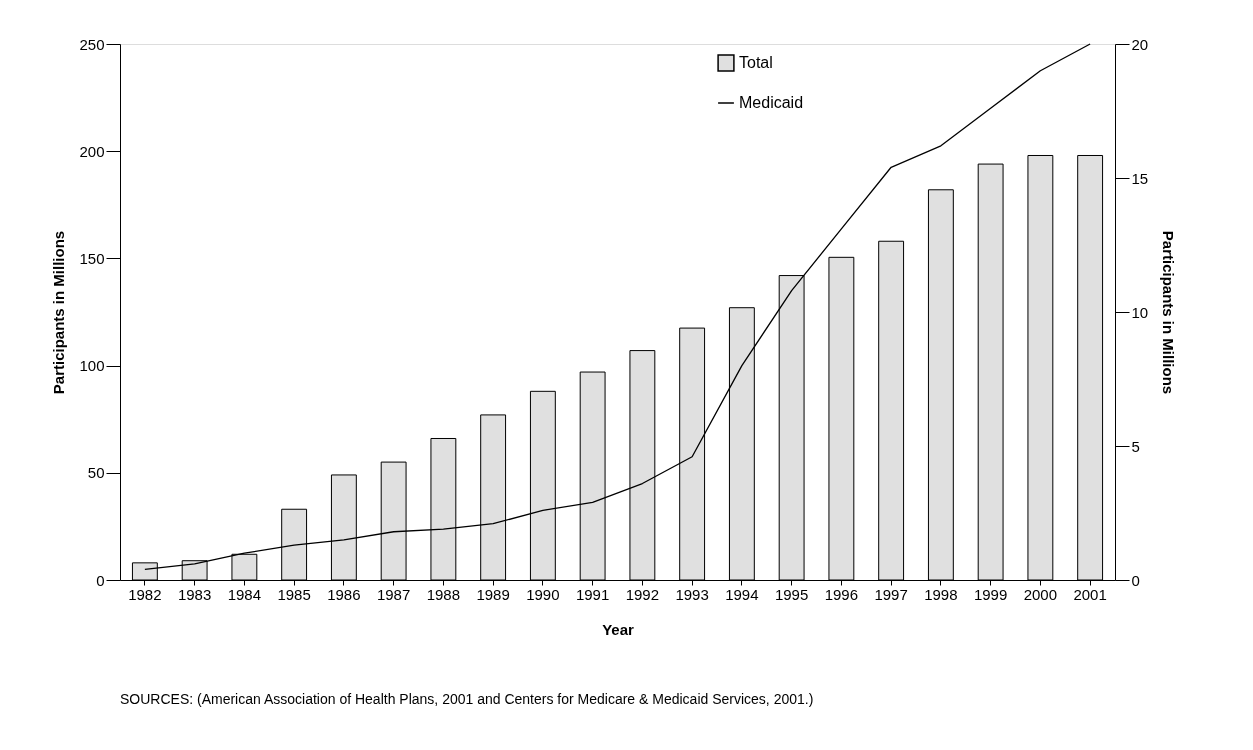  What do you see at coordinates (92, 366) in the screenshot?
I see `y-tick-label: 100` at bounding box center [92, 366].